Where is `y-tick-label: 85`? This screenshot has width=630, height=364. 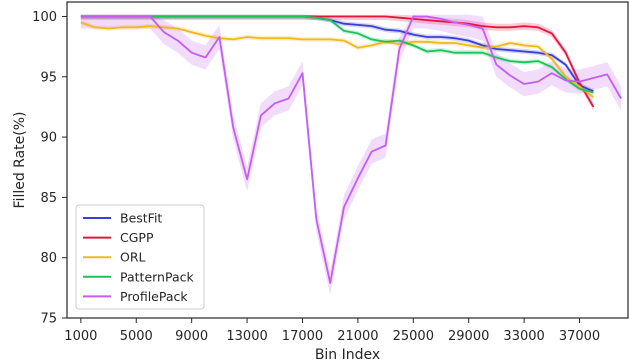 y-tick-label: 85 is located at coordinates (48, 198).